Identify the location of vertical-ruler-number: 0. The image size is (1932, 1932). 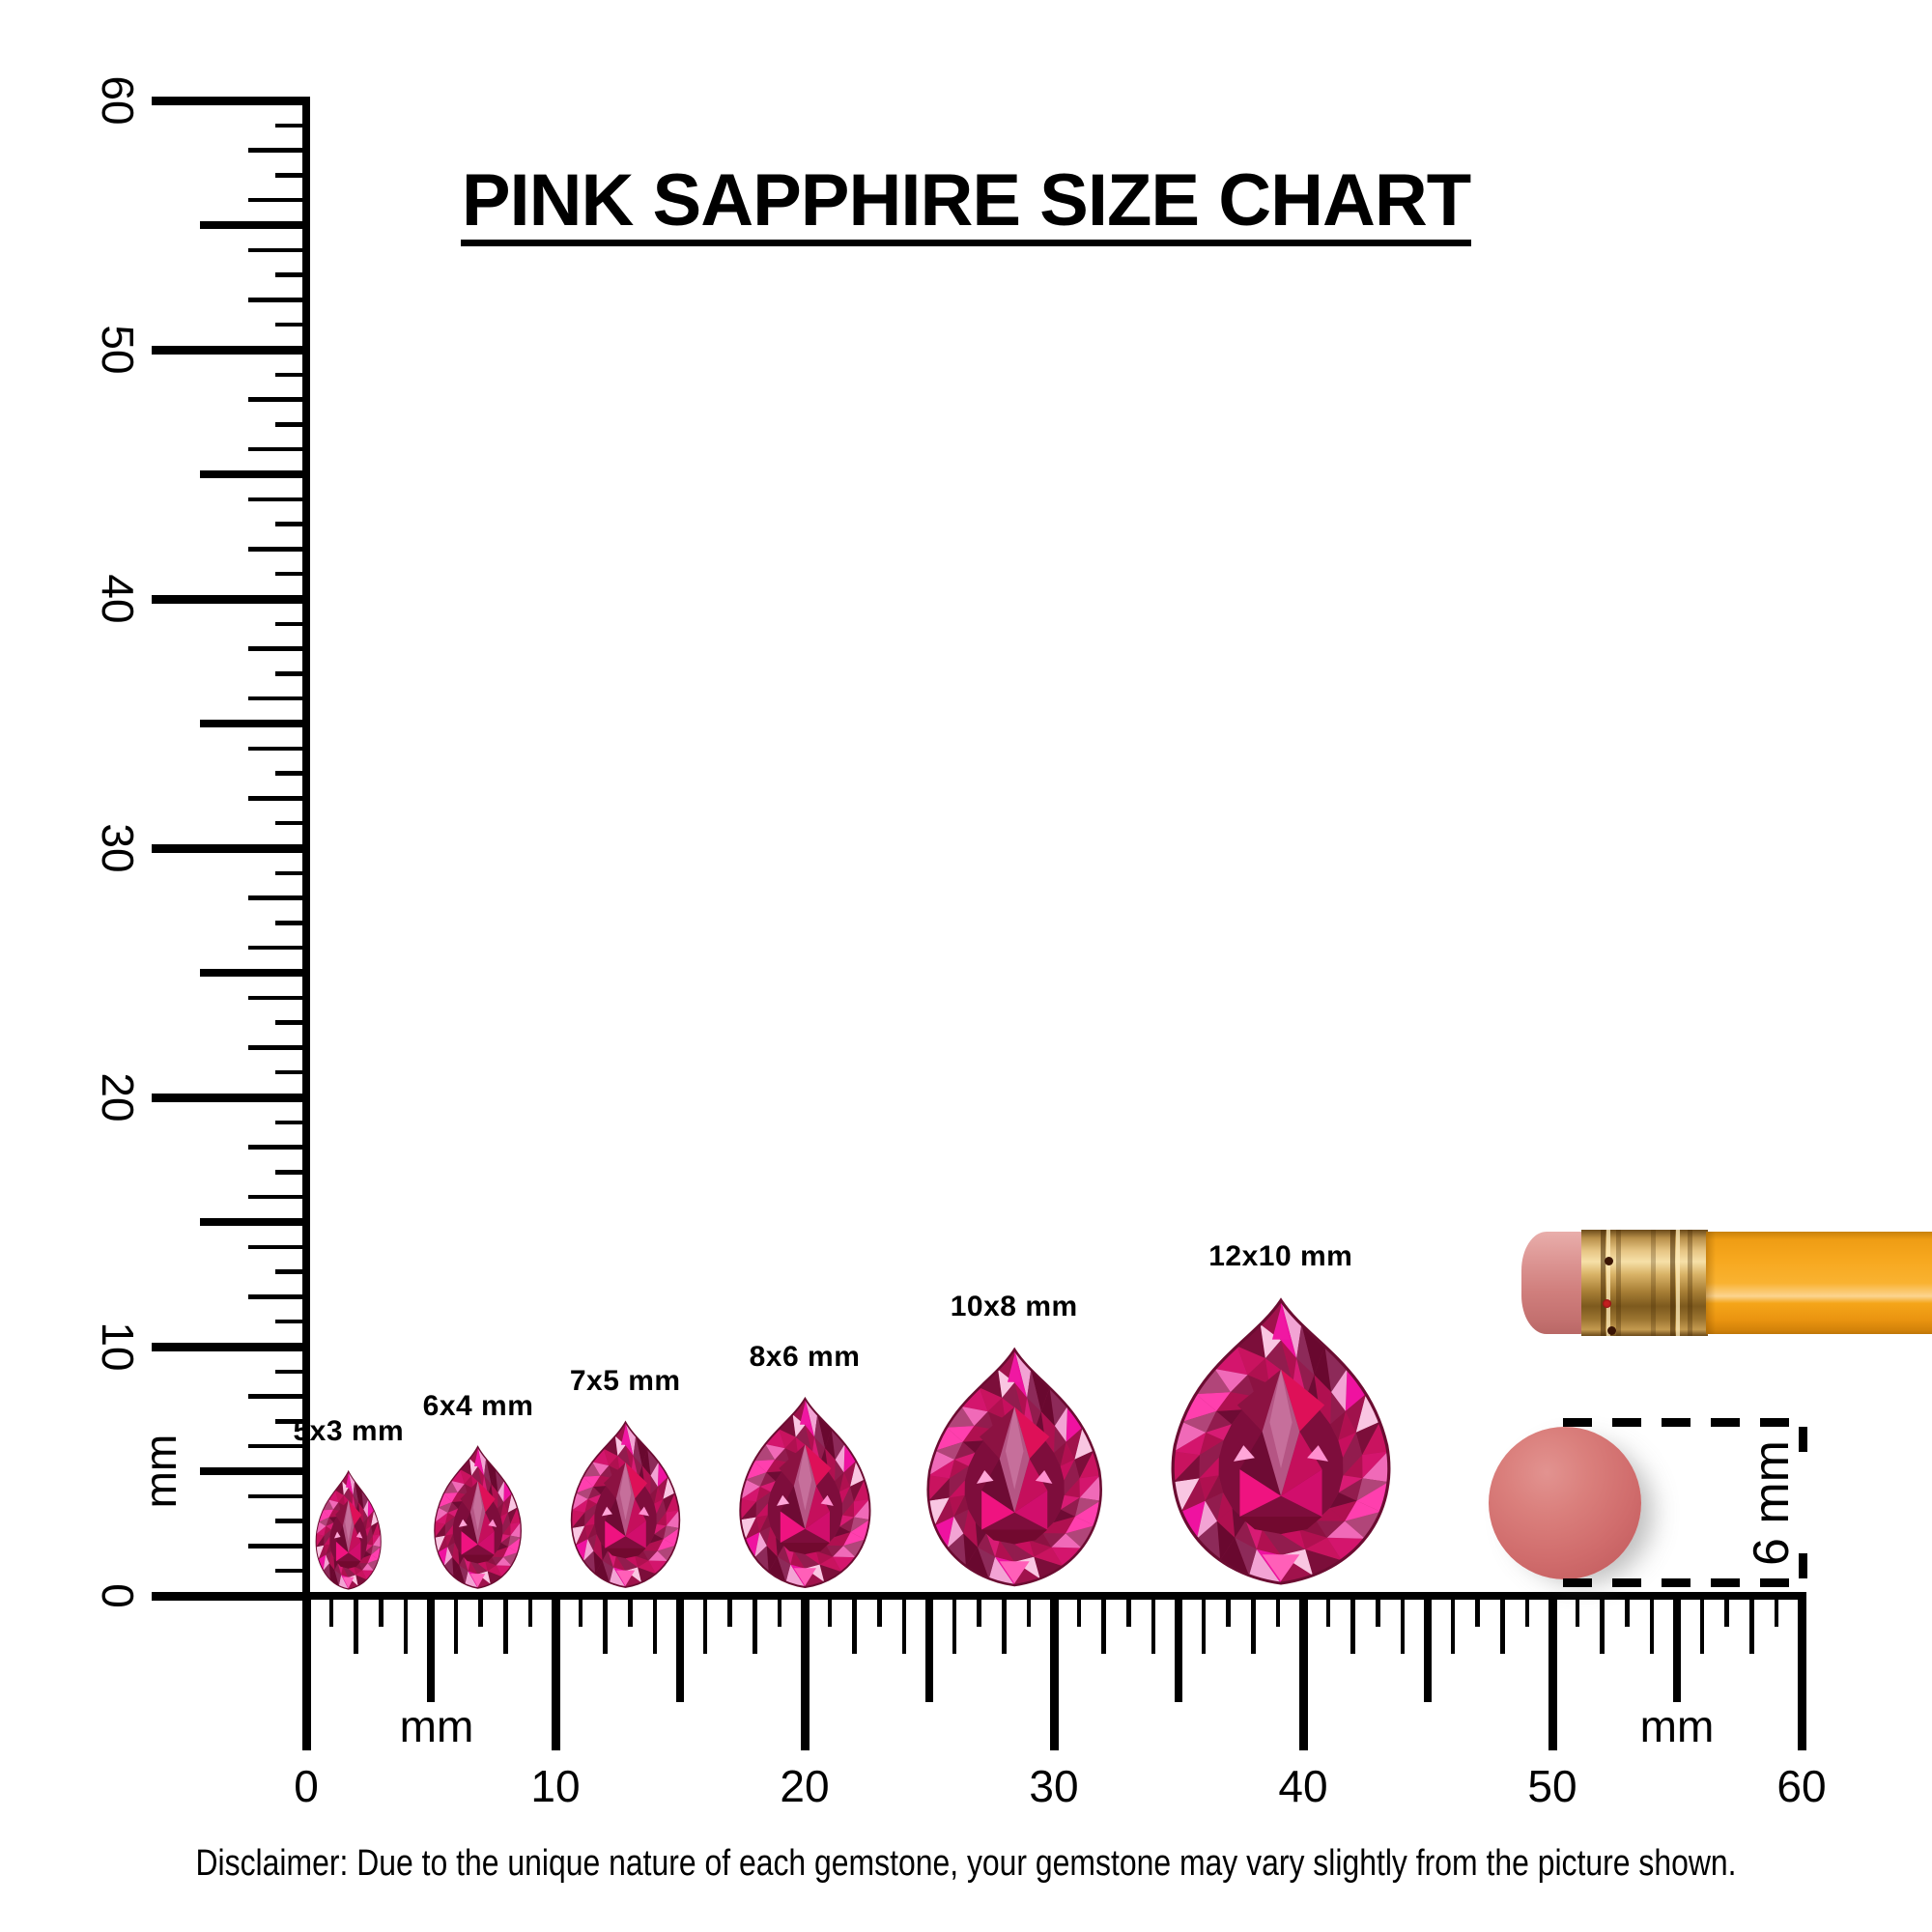
(118, 1595).